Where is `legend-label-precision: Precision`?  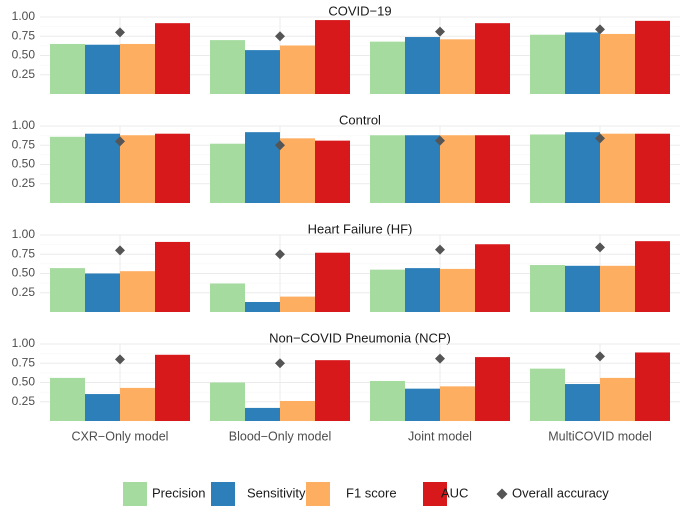
legend-label-precision: Precision is located at coordinates (178, 492).